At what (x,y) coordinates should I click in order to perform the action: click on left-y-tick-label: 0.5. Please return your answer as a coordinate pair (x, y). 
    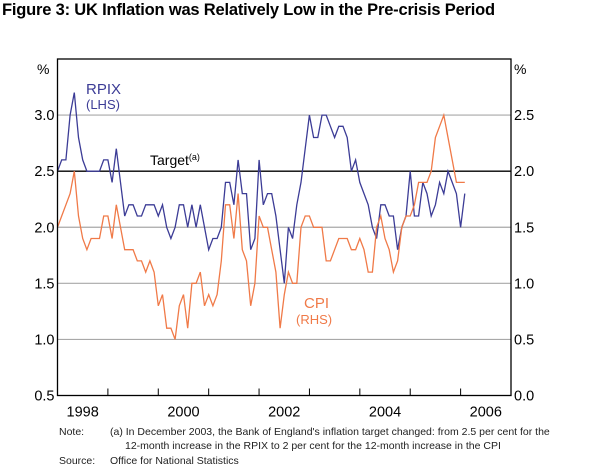
    Looking at the image, I should click on (44, 397).